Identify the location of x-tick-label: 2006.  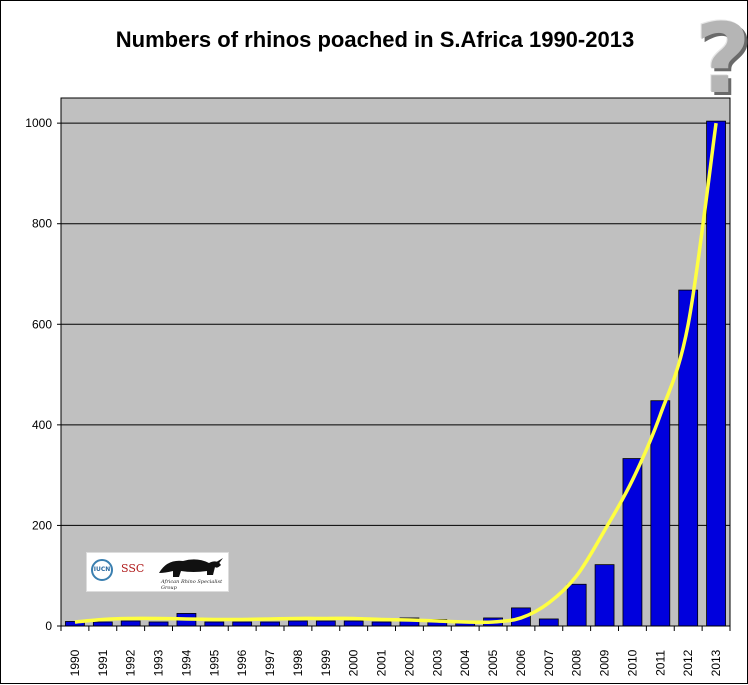
(521, 662).